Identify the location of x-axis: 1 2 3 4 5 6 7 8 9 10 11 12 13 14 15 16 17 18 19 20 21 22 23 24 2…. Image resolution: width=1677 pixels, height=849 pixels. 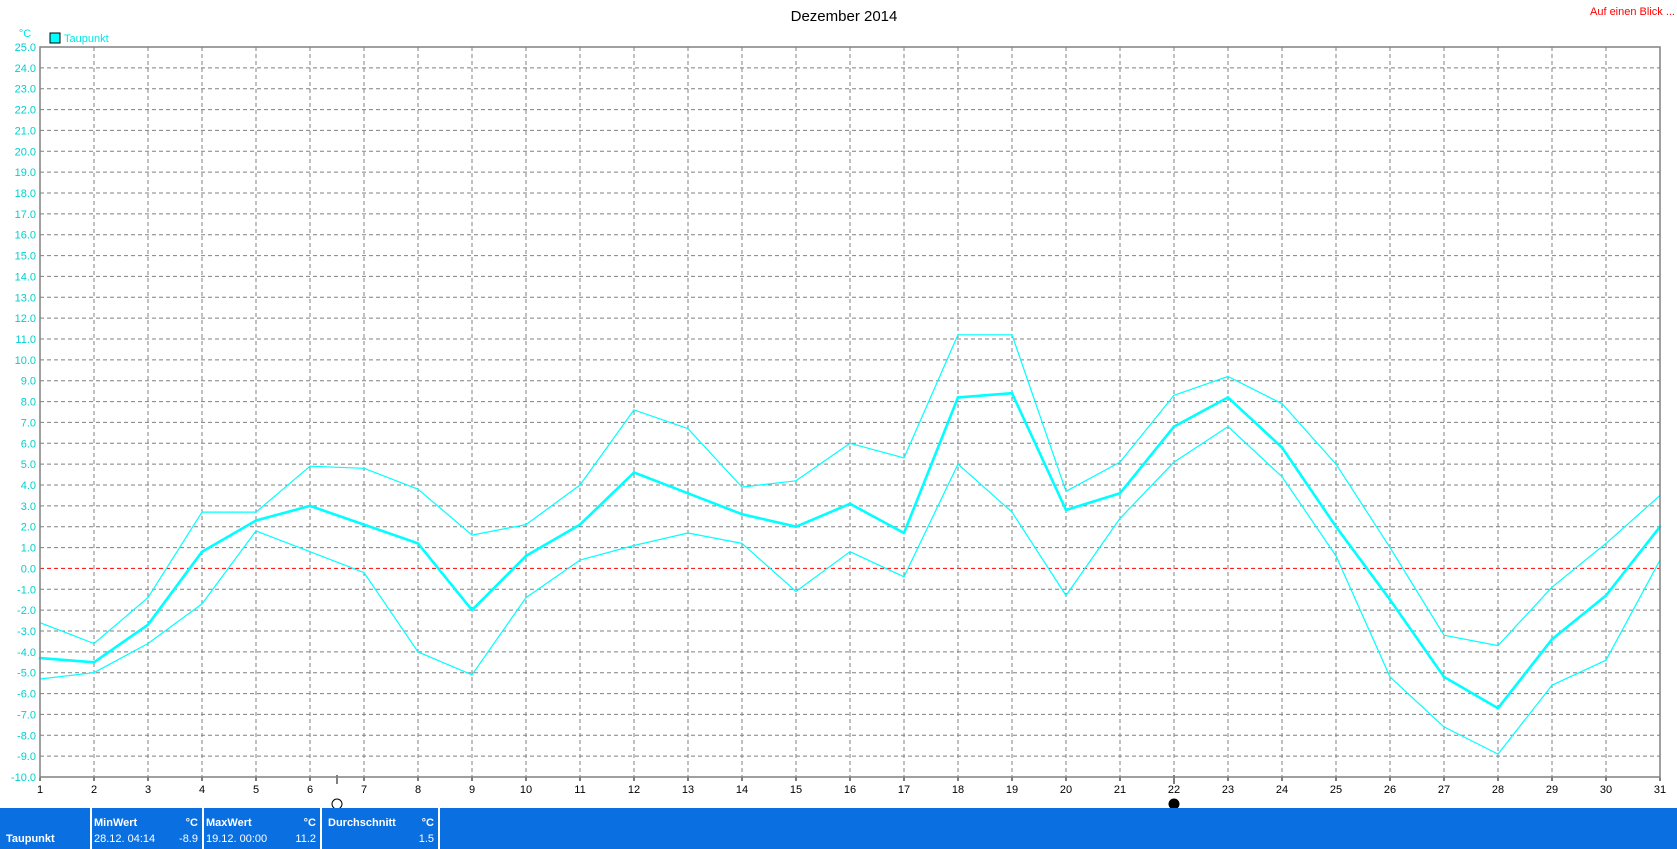
(851, 786).